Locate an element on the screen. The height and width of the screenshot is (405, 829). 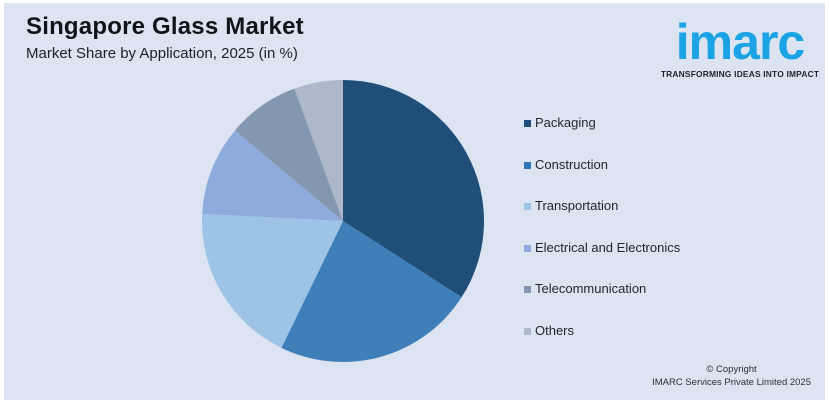
pie-slice-telecommunication is located at coordinates (288, 154).